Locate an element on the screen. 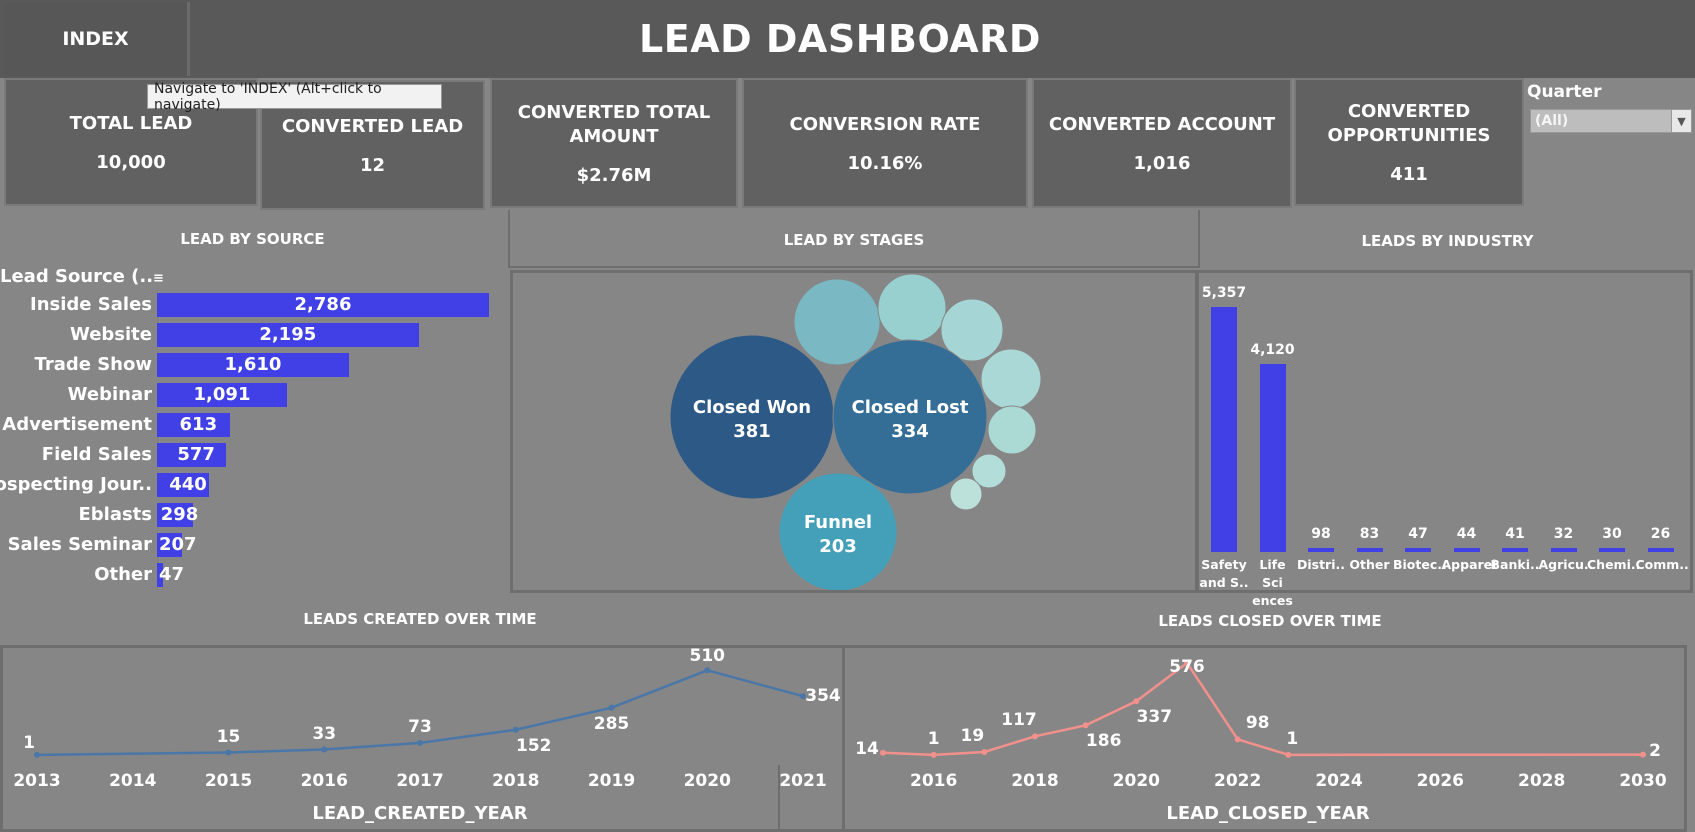 Image resolution: width=1695 pixels, height=832 pixels. kpi-label: CONVERTED OPPORTUNITIES is located at coordinates (1409, 123).